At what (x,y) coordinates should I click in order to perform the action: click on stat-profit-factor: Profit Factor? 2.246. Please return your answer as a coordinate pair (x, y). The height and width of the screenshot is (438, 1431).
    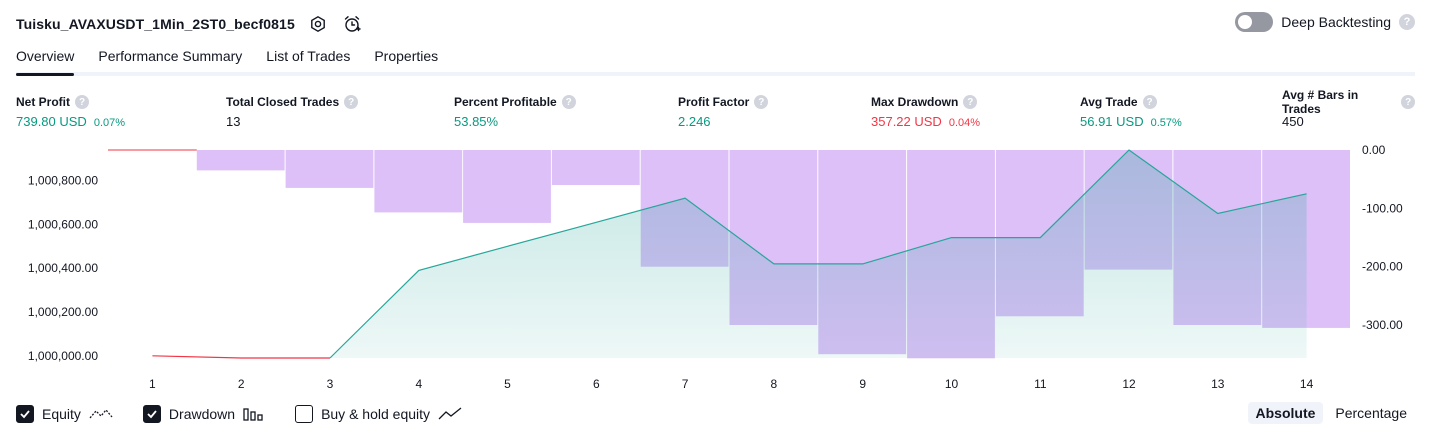
    Looking at the image, I should click on (723, 111).